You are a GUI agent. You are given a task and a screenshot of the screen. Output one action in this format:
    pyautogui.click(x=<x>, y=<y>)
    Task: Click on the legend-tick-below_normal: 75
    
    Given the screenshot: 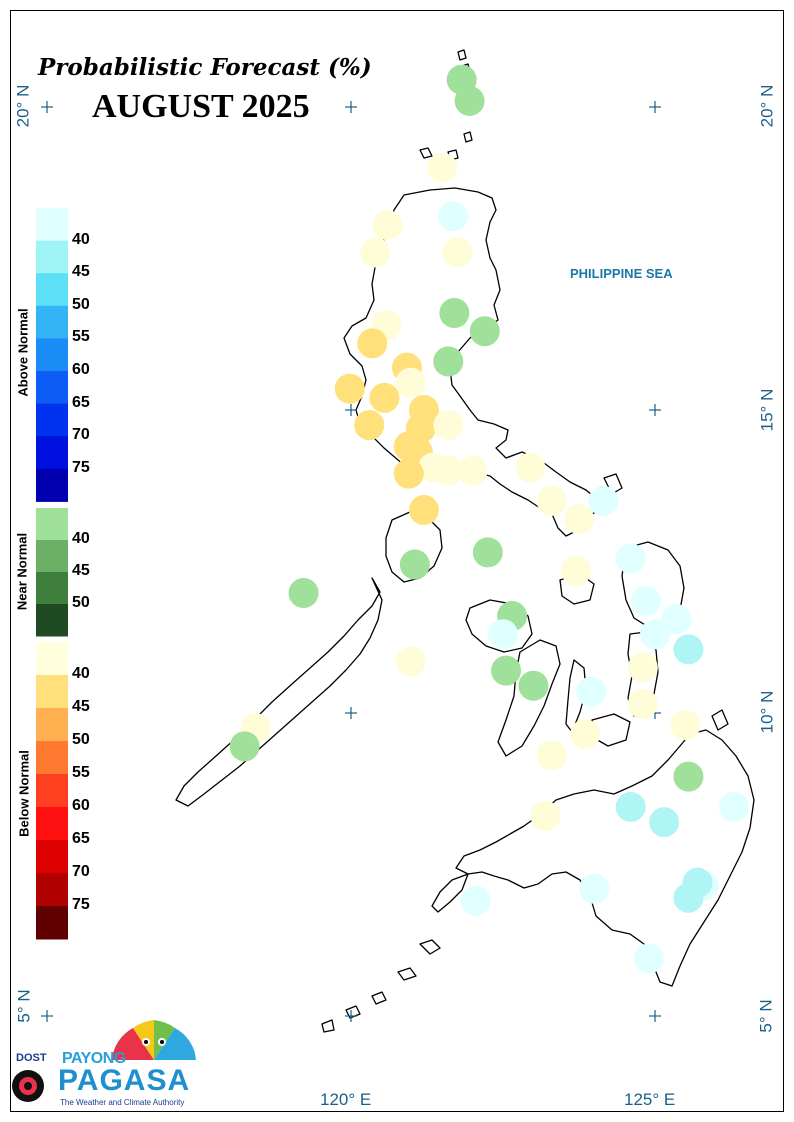 What is the action you would take?
    pyautogui.click(x=81, y=904)
    